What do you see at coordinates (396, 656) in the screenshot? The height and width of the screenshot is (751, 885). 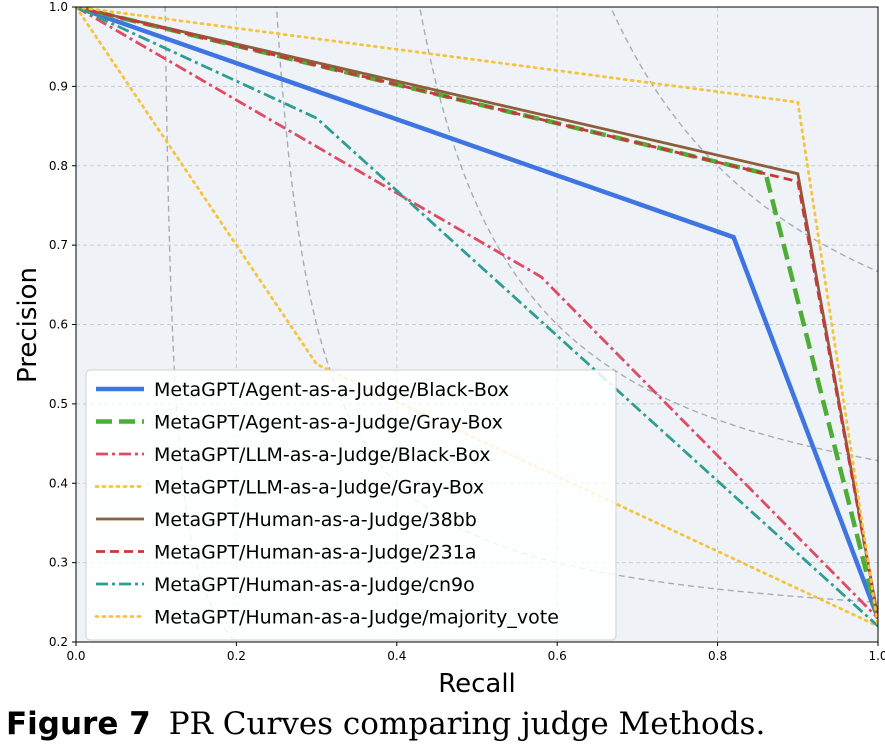 I see `x-tick-label: 0.4` at bounding box center [396, 656].